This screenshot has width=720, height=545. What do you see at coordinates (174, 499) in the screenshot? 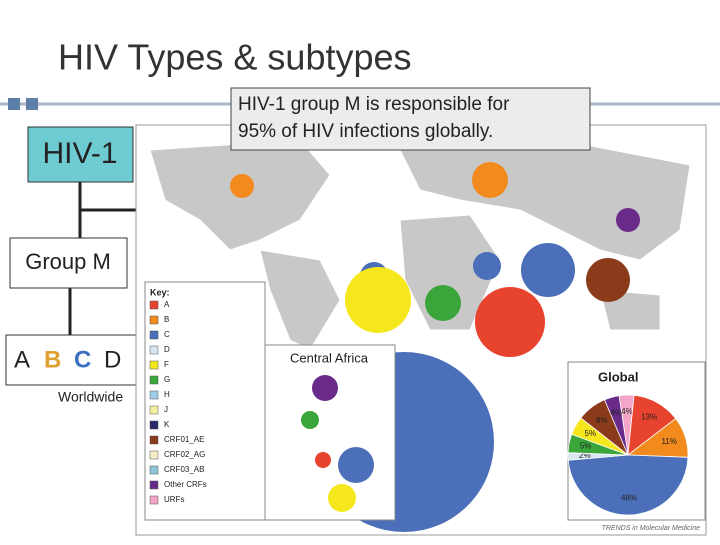
I see `key-label: URFs` at bounding box center [174, 499].